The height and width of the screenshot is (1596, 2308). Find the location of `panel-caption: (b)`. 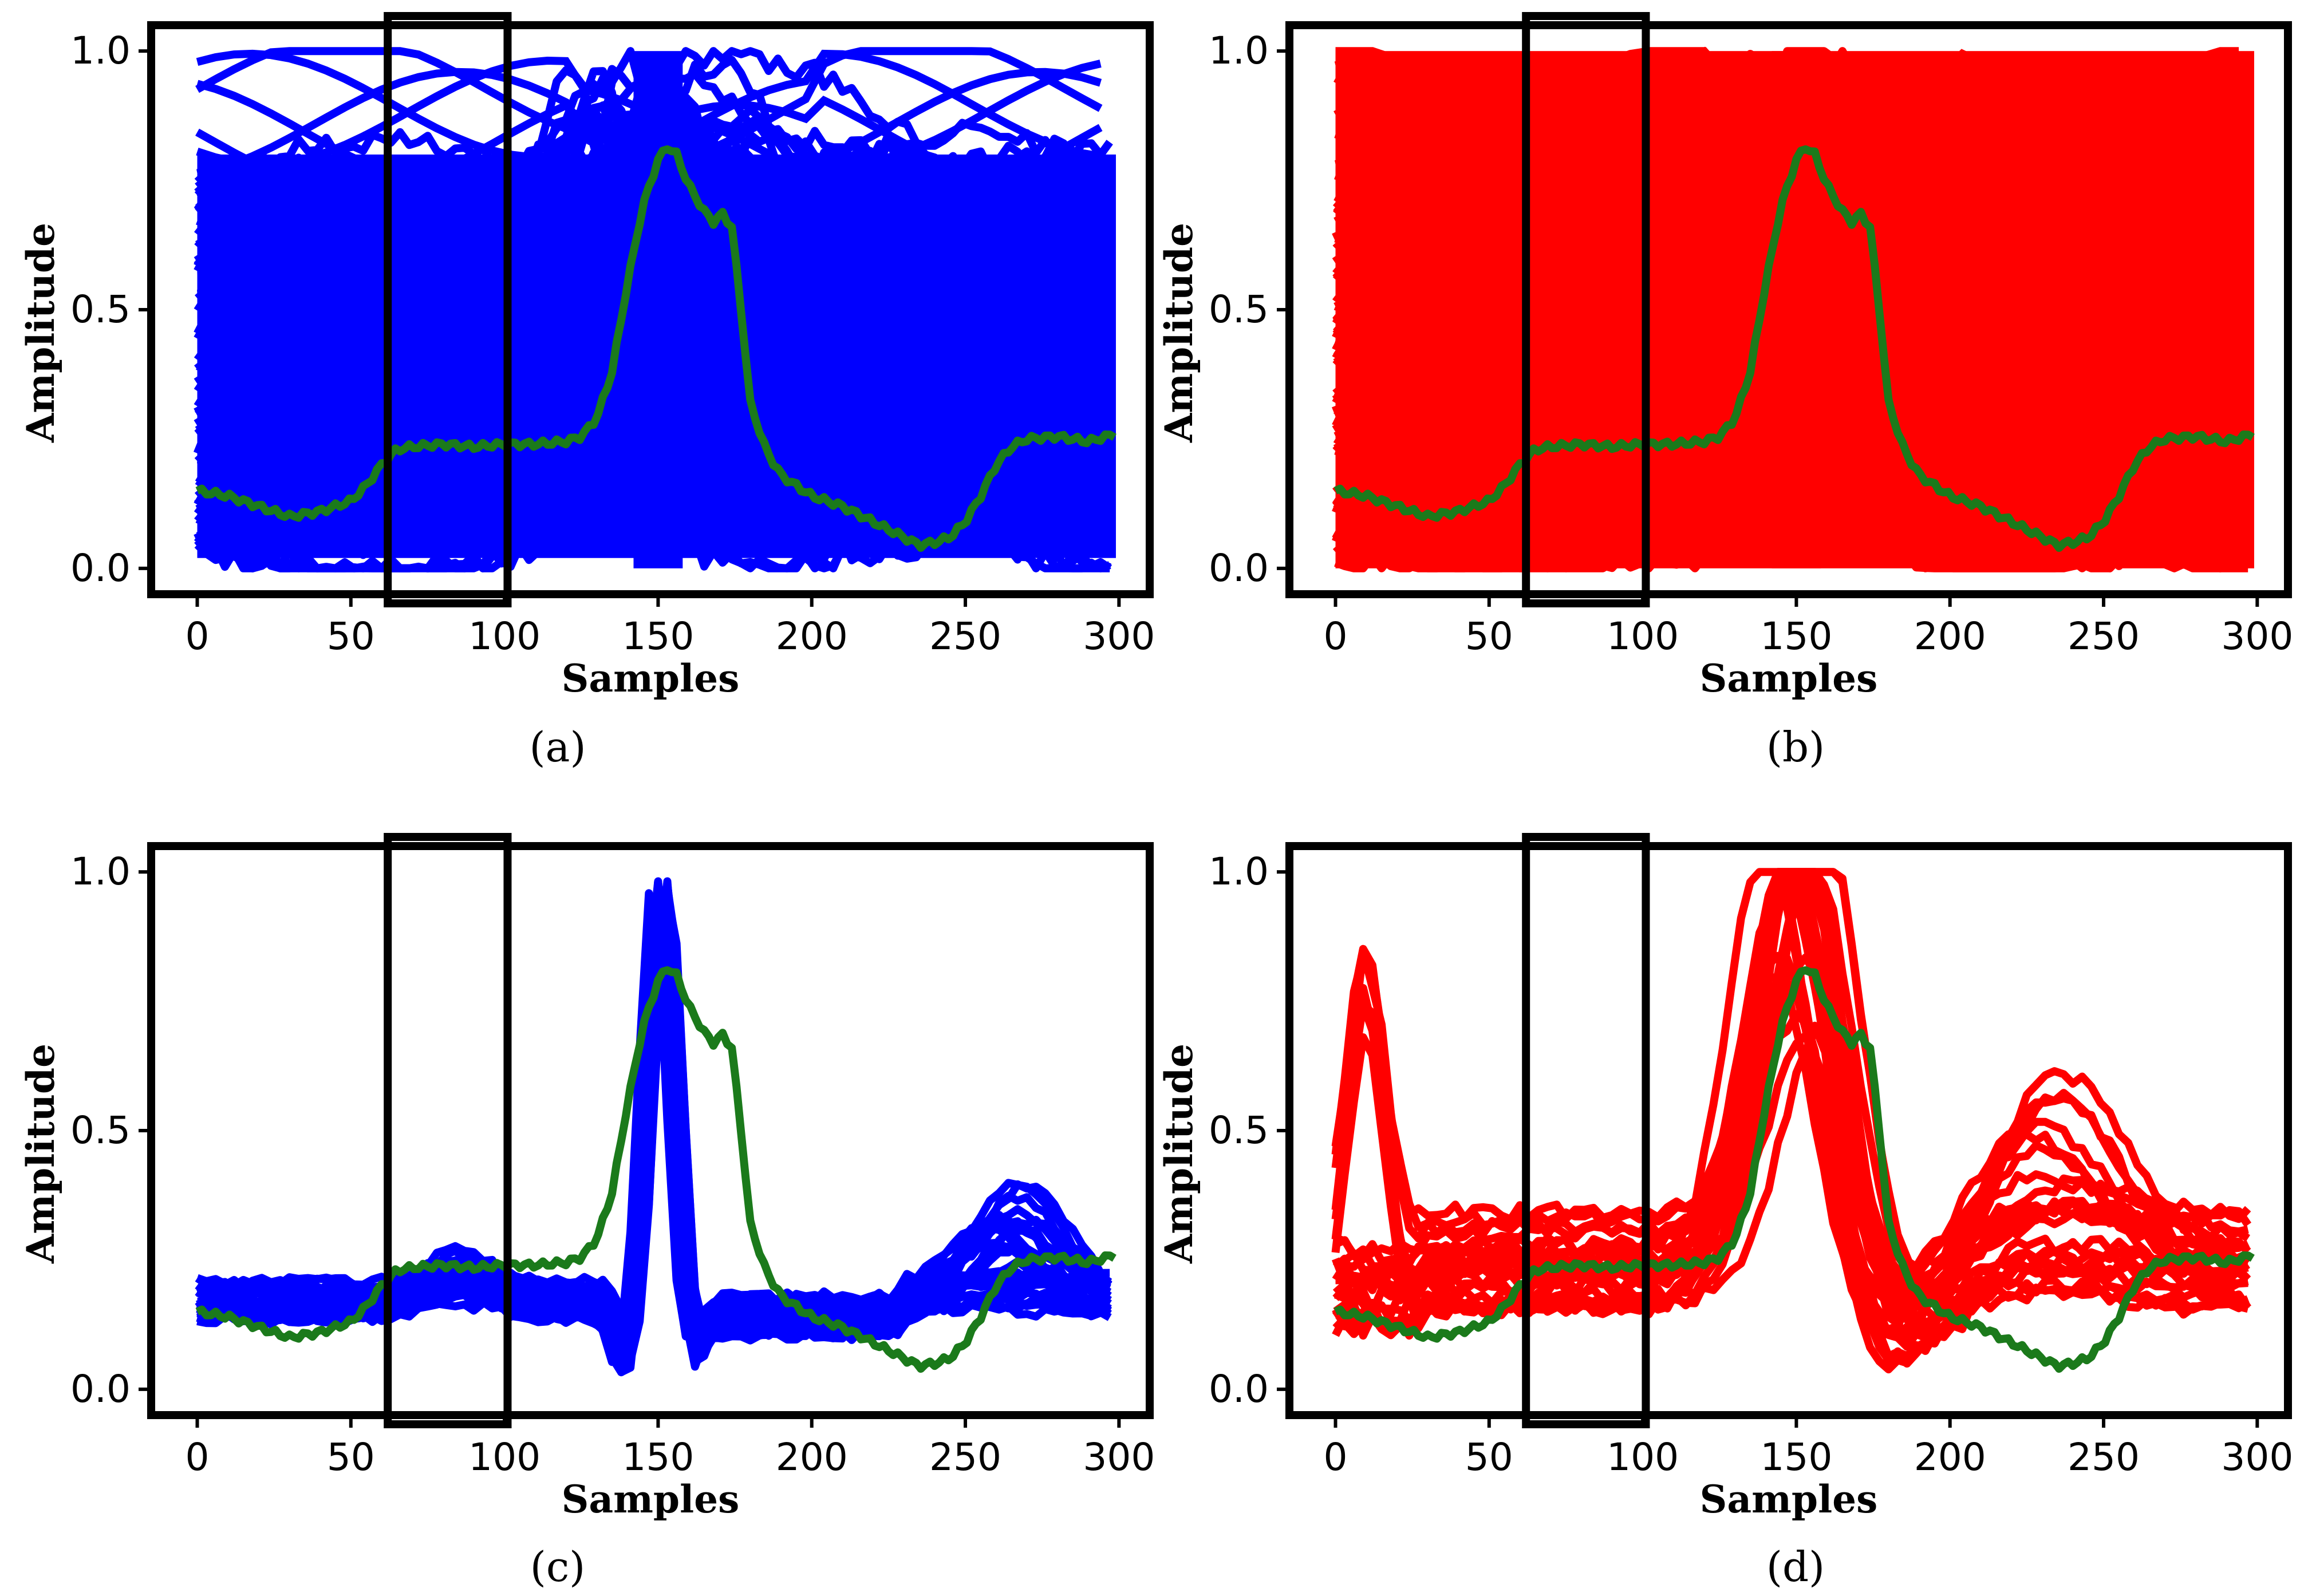

panel-caption: (b) is located at coordinates (1795, 747).